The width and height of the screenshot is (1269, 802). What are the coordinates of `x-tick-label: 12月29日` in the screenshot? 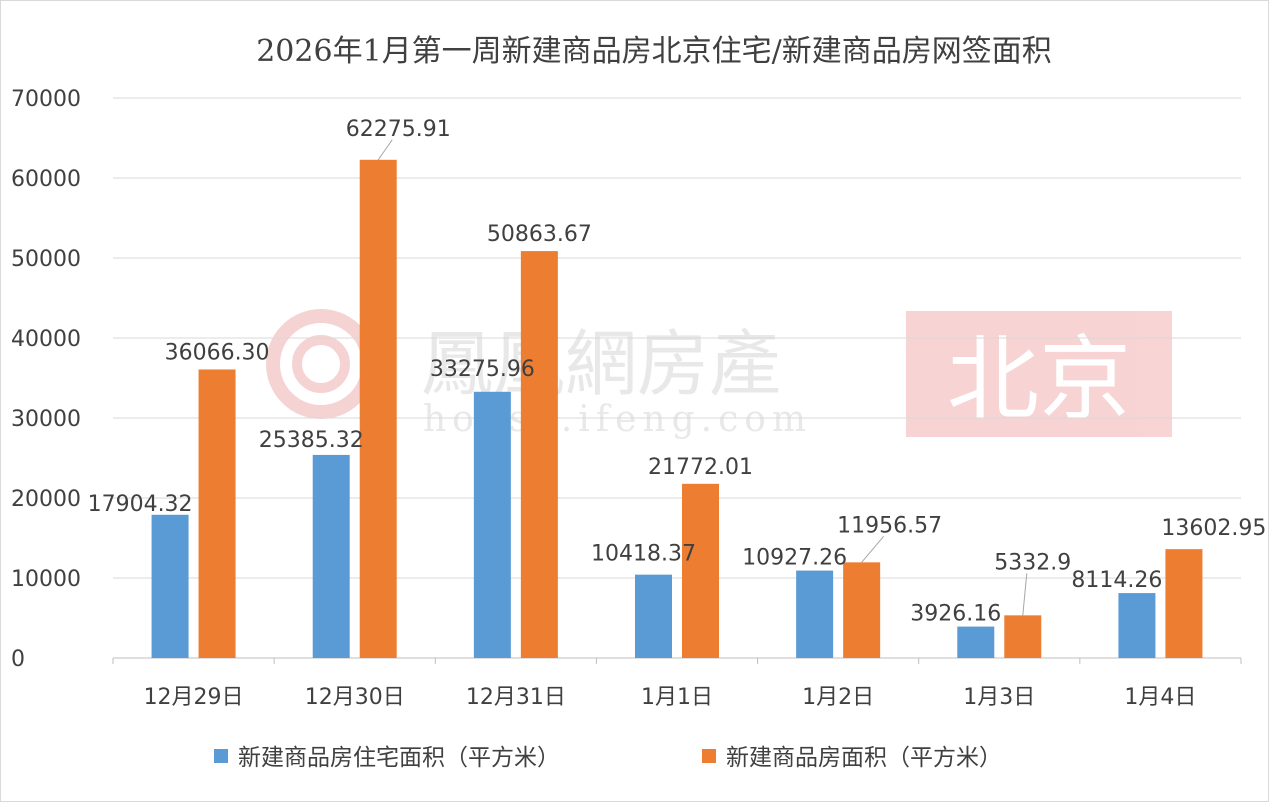 It's located at (194, 697).